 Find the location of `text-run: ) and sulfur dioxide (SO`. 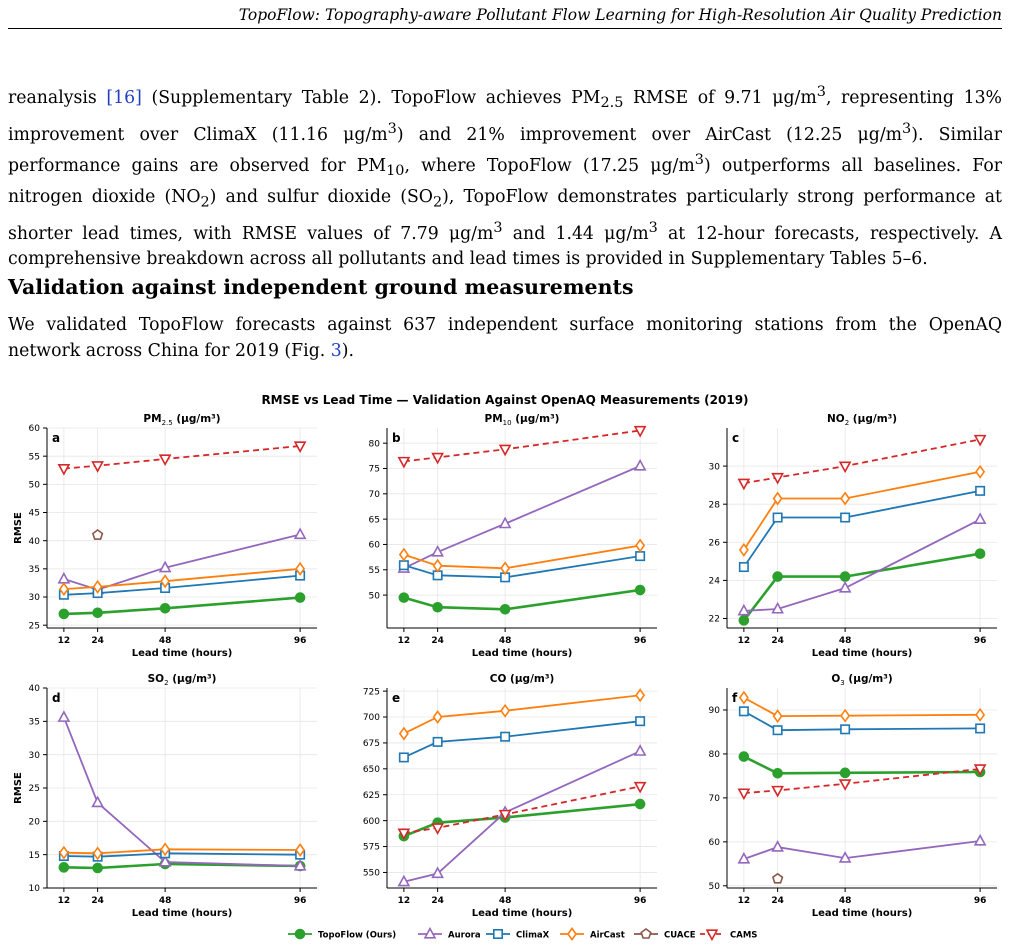

text-run: ) and sulfur dioxide (SO is located at coordinates (321, 196).